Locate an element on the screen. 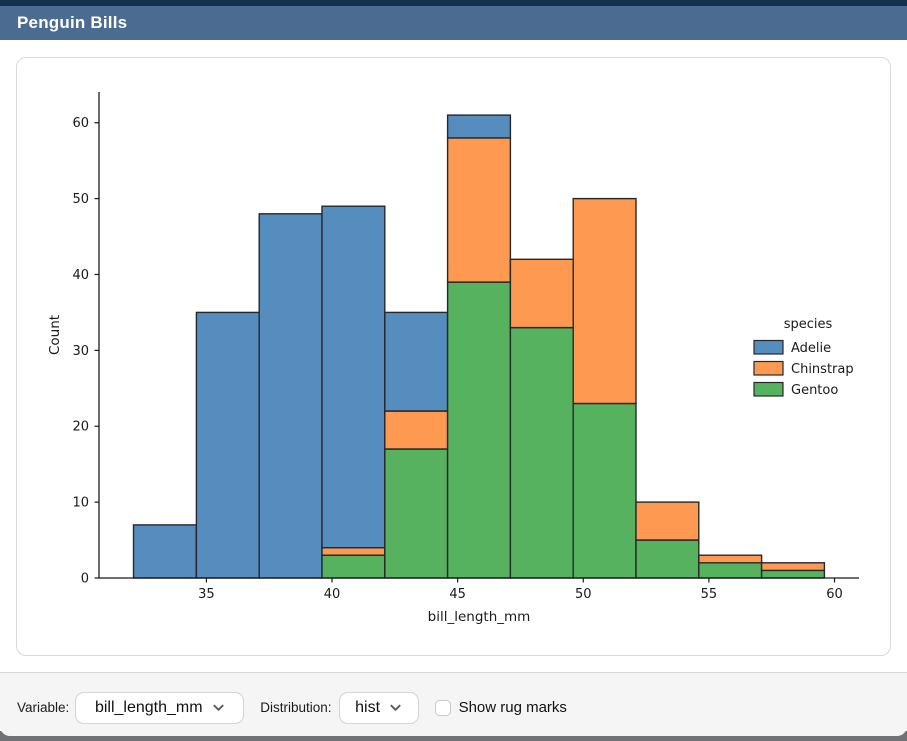 This screenshot has height=741, width=907. variable-label: Variable: is located at coordinates (43, 707).